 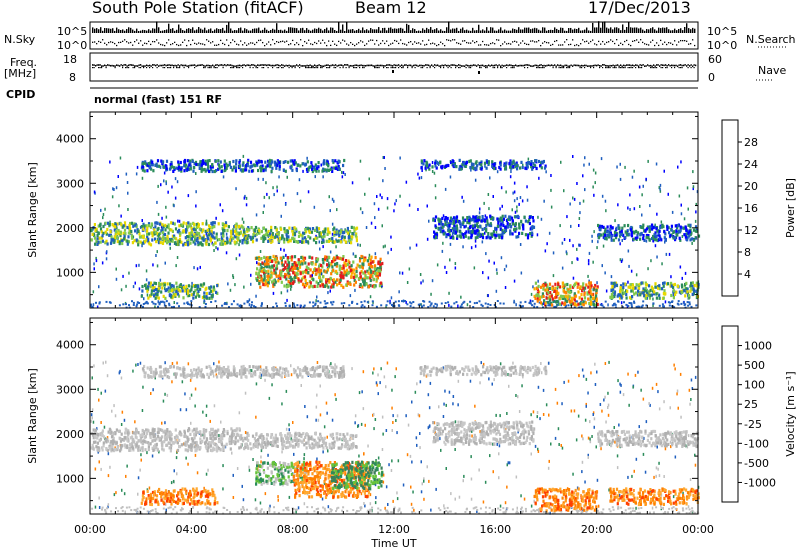 What do you see at coordinates (394, 34) in the screenshot?
I see `nsky-series` at bounding box center [394, 34].